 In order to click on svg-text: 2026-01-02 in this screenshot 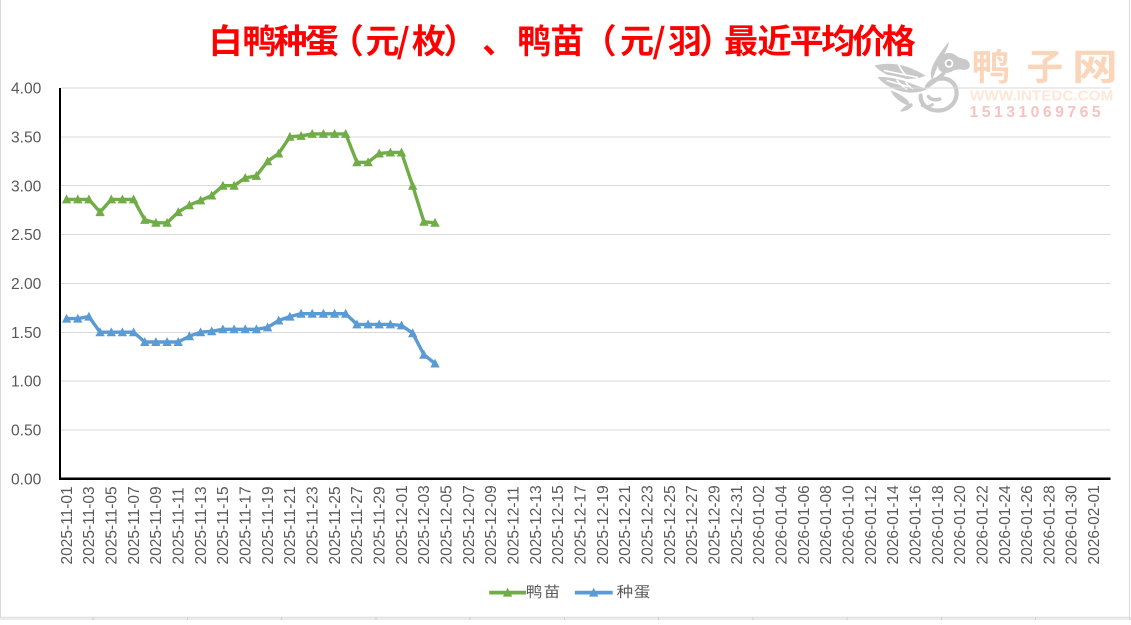, I will do `click(759, 524)`.